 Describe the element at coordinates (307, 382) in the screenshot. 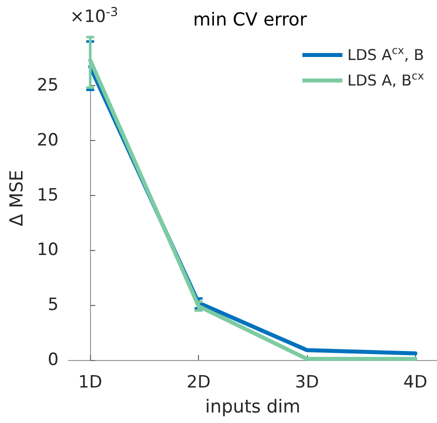

I see `x-tick-label: 3D` at that location.